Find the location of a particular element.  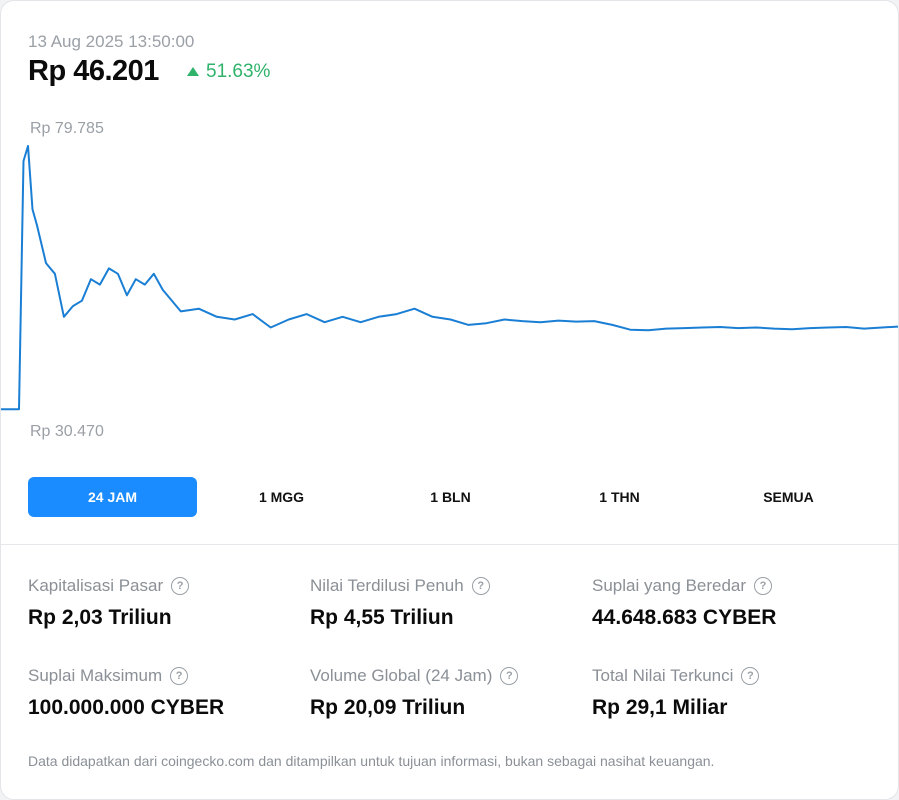

period-1y-button: 1 THN is located at coordinates (619, 497).